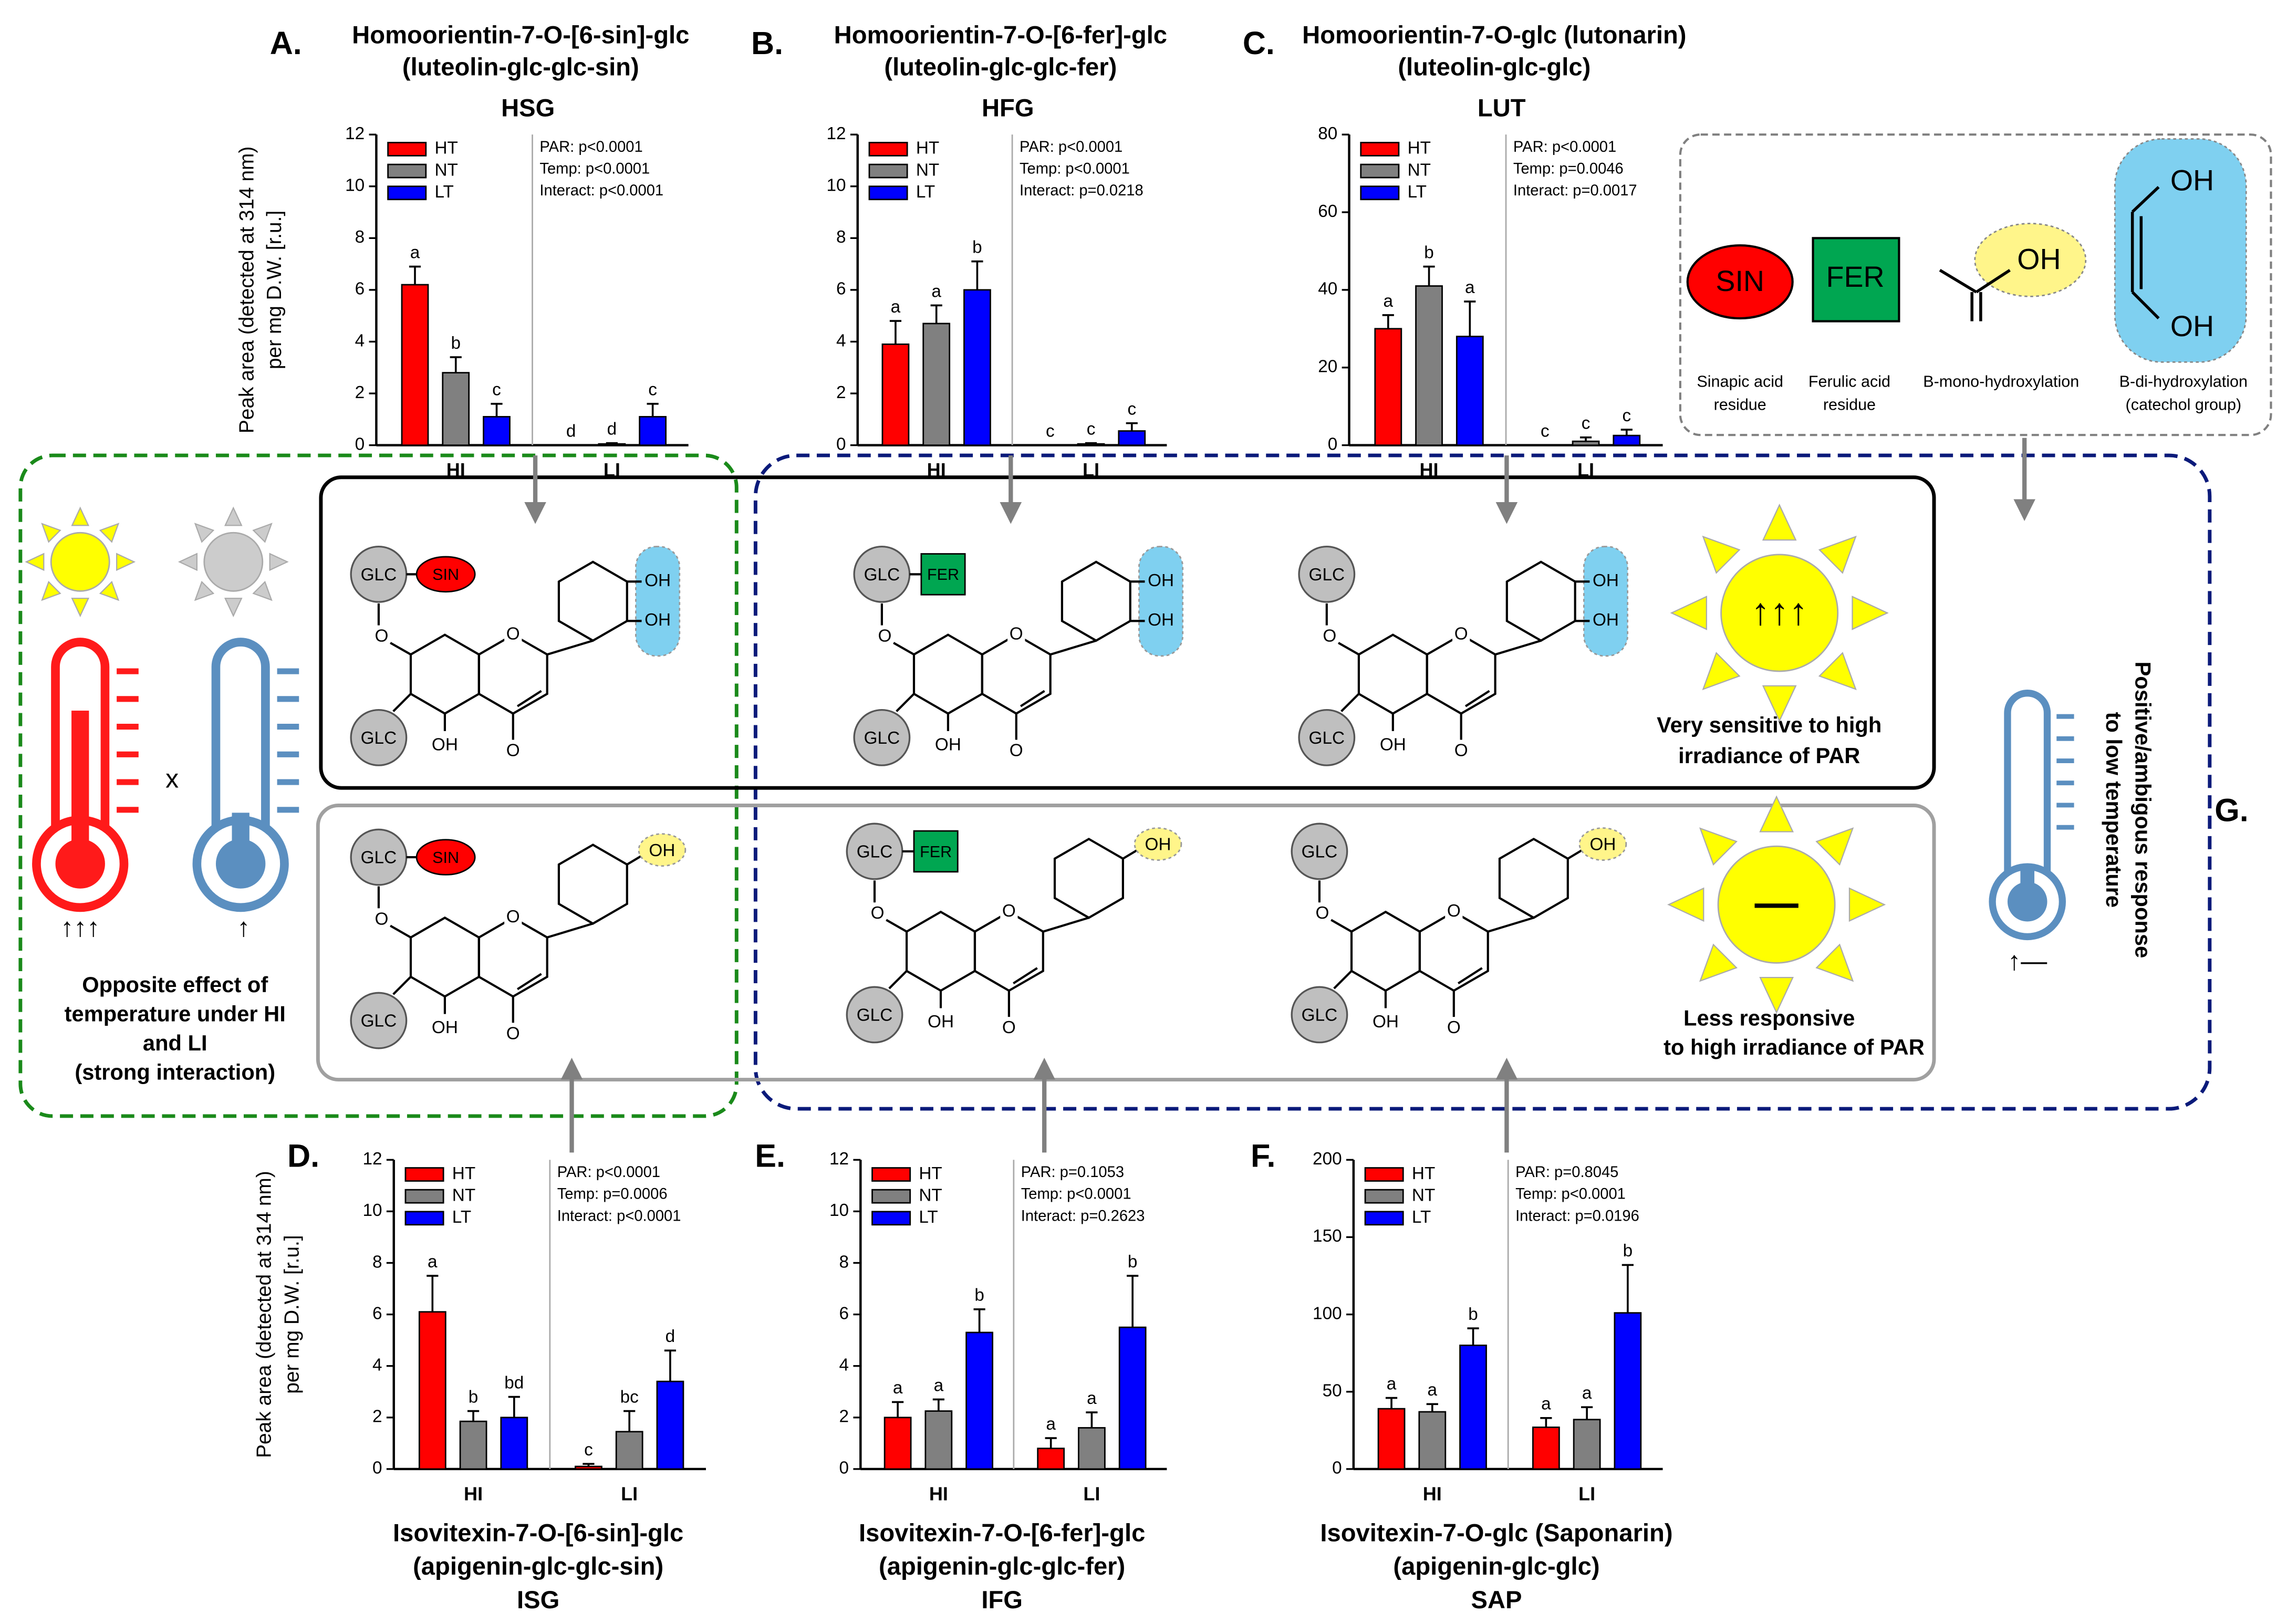 This screenshot has height=1624, width=2287. Describe the element at coordinates (2142, 810) in the screenshot. I see `low-temp-text: Positive/ambigous response` at that location.